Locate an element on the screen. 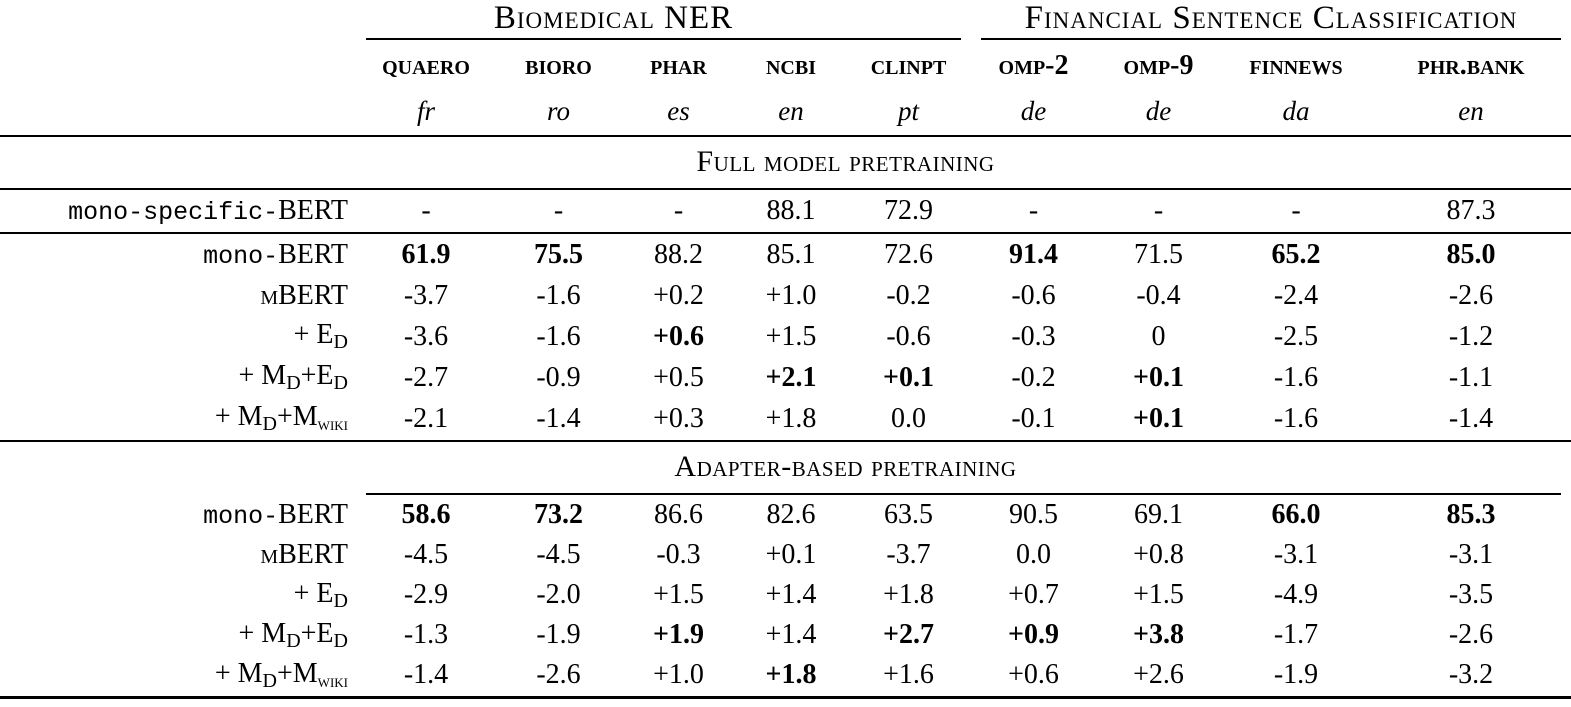  score-cell: +1.6 is located at coordinates (908, 674).